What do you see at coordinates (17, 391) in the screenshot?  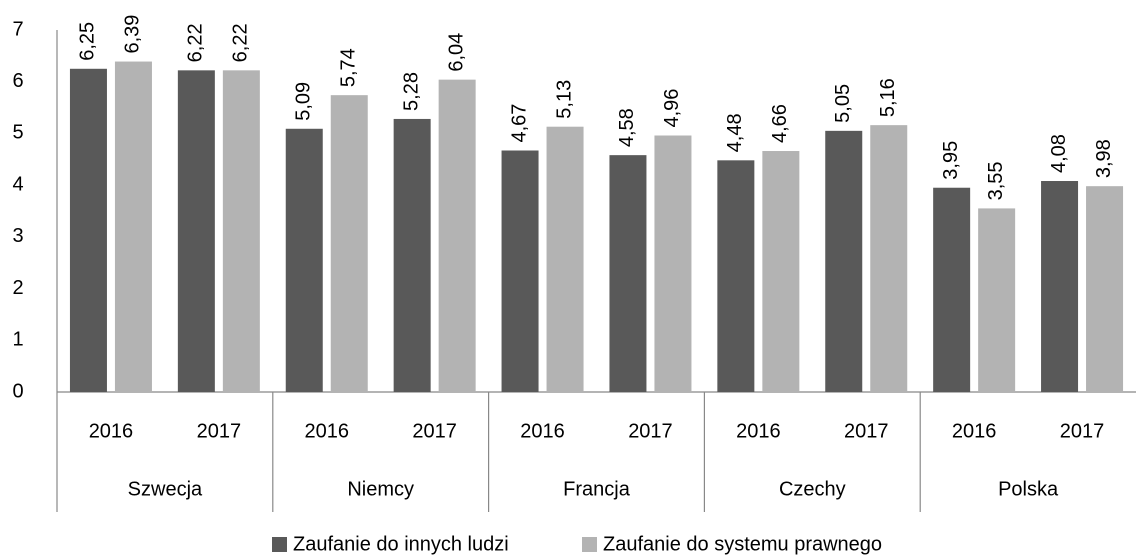 I see `y-tick-label: 0` at bounding box center [17, 391].